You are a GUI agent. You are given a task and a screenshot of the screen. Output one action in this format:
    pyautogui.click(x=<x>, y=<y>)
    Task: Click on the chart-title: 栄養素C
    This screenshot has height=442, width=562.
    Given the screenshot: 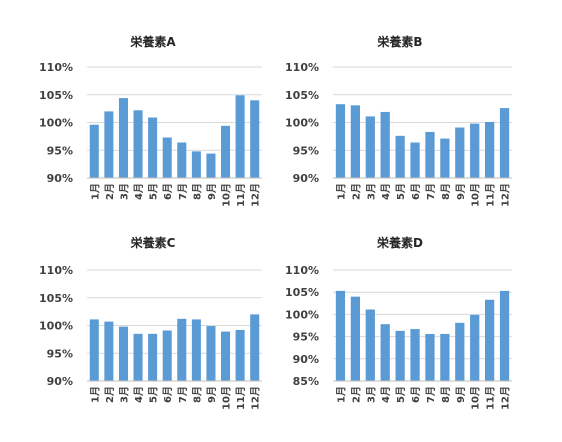 What is the action you would take?
    pyautogui.click(x=153, y=242)
    